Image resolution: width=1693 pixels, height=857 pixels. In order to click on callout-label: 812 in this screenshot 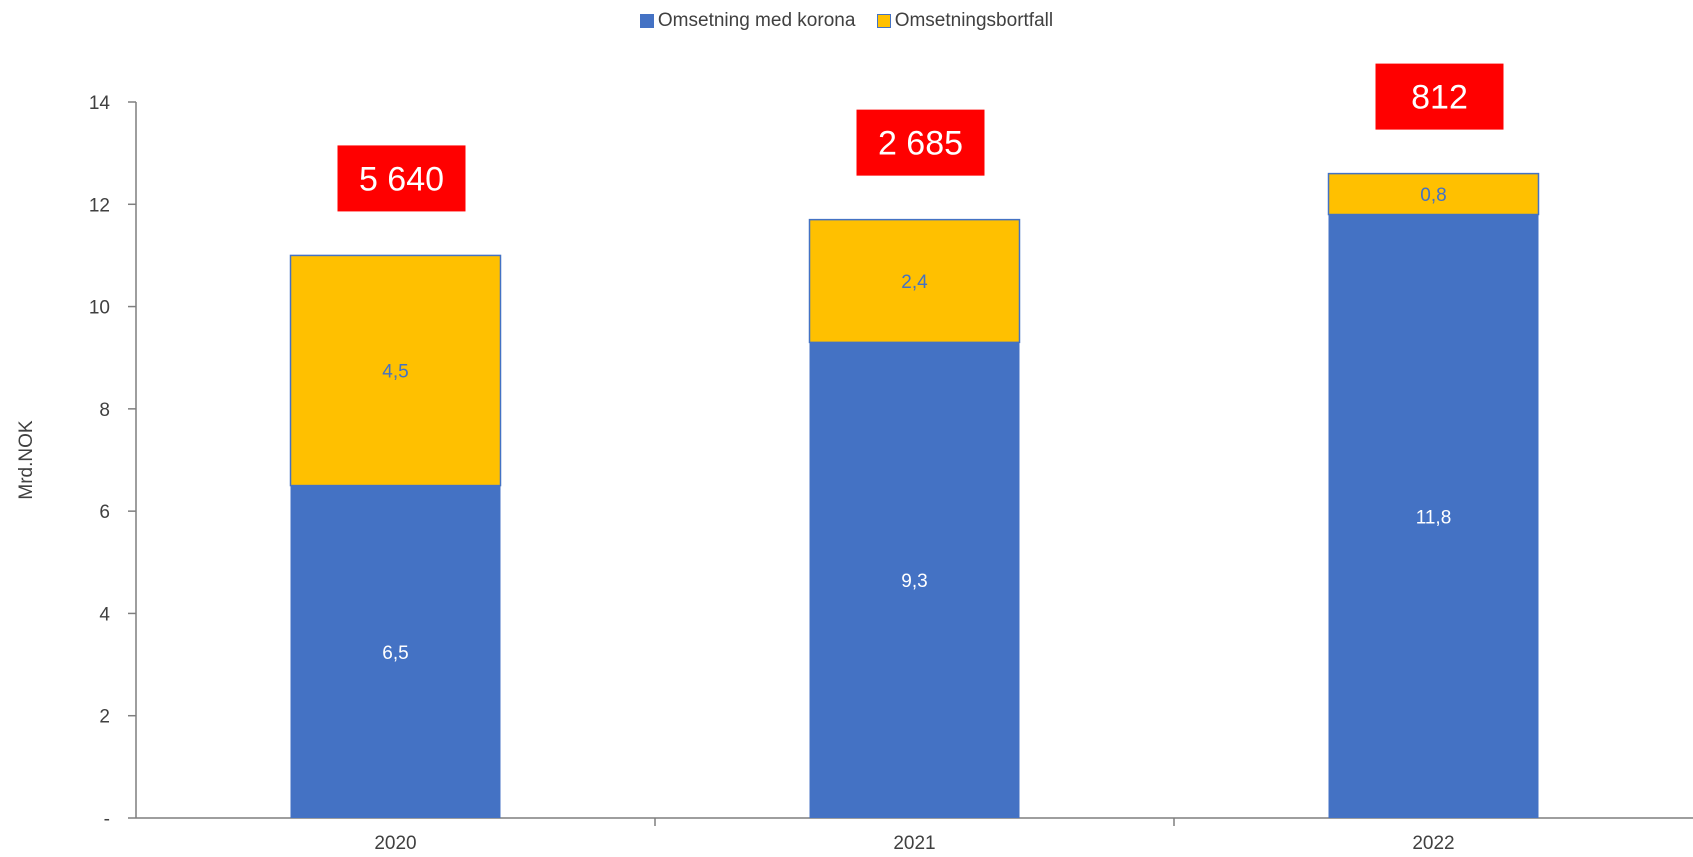, I will do `click(1439, 98)`.